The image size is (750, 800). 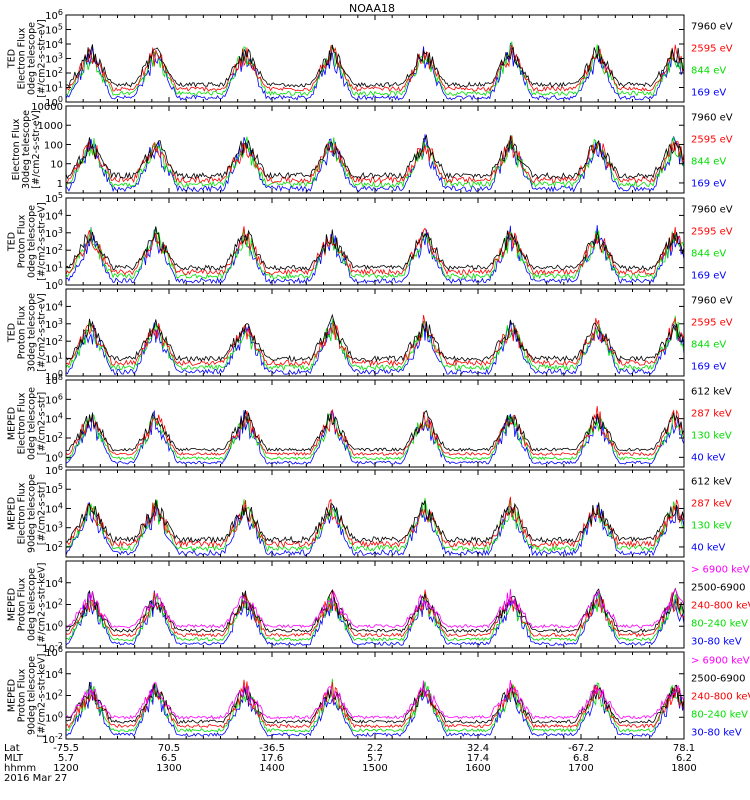 I want to click on x-axis-row-label: Lat, so click(x=12, y=748).